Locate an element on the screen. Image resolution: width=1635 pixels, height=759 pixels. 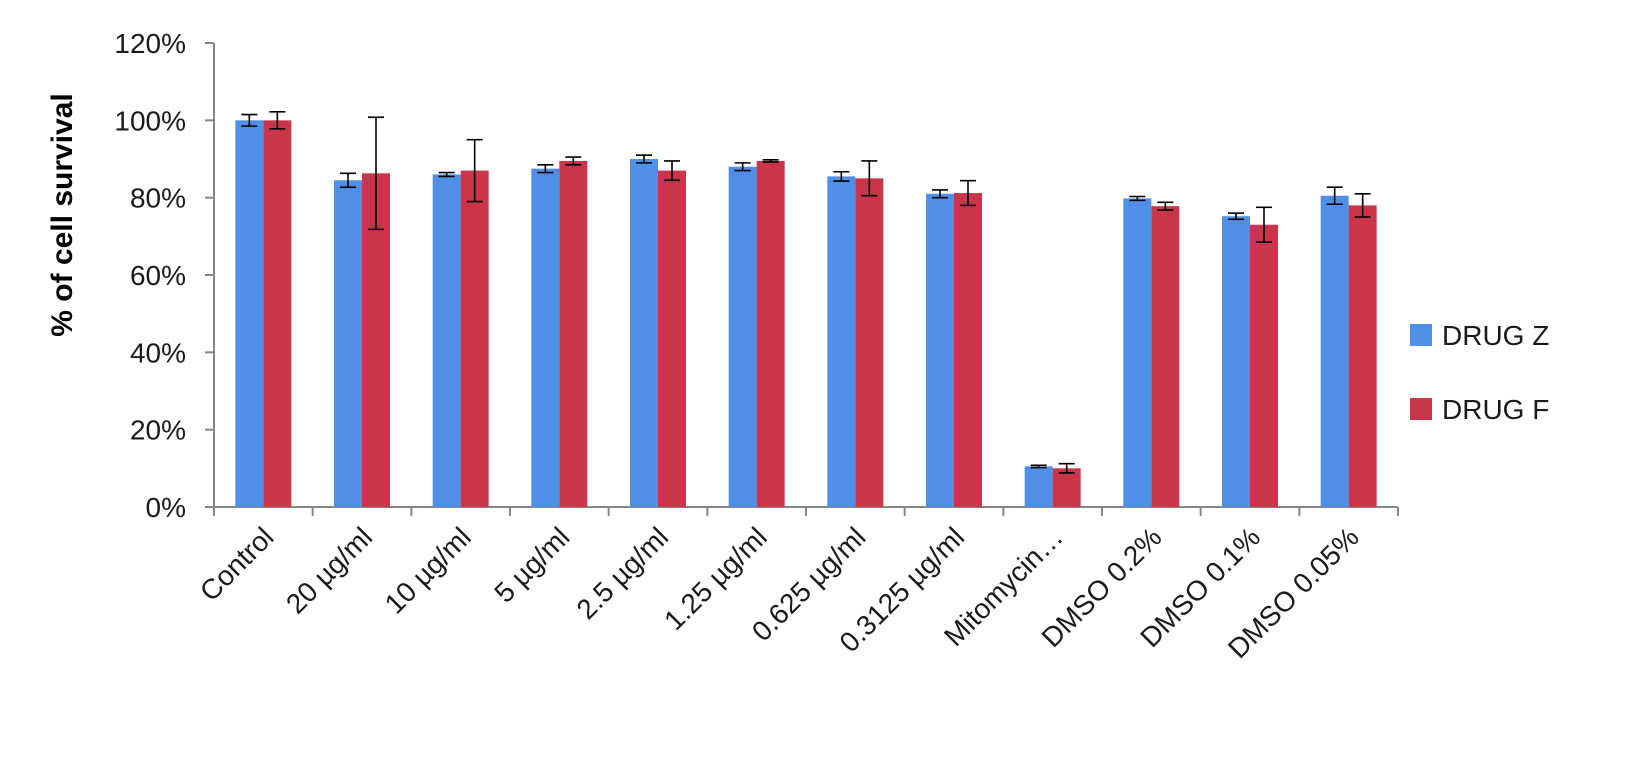
y-tick-label: 20% is located at coordinates (158, 430).